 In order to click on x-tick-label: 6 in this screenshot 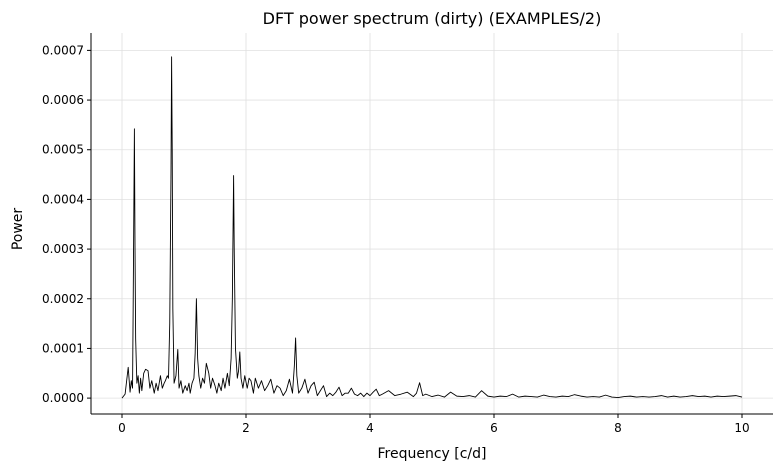, I will do `click(494, 428)`.